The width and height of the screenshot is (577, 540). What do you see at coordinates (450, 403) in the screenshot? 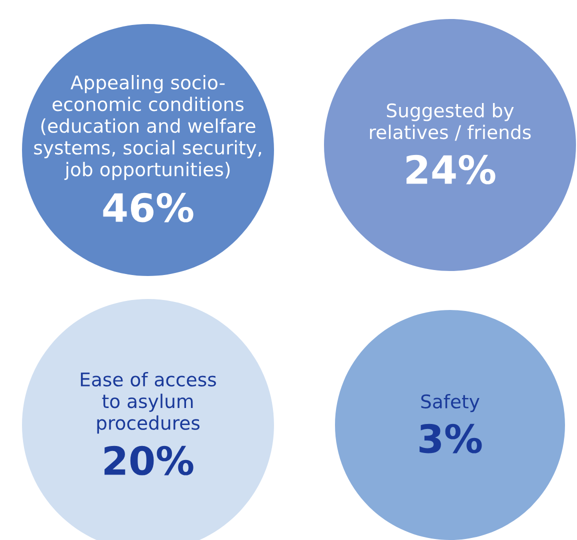
I see `category-label: Safety` at bounding box center [450, 403].